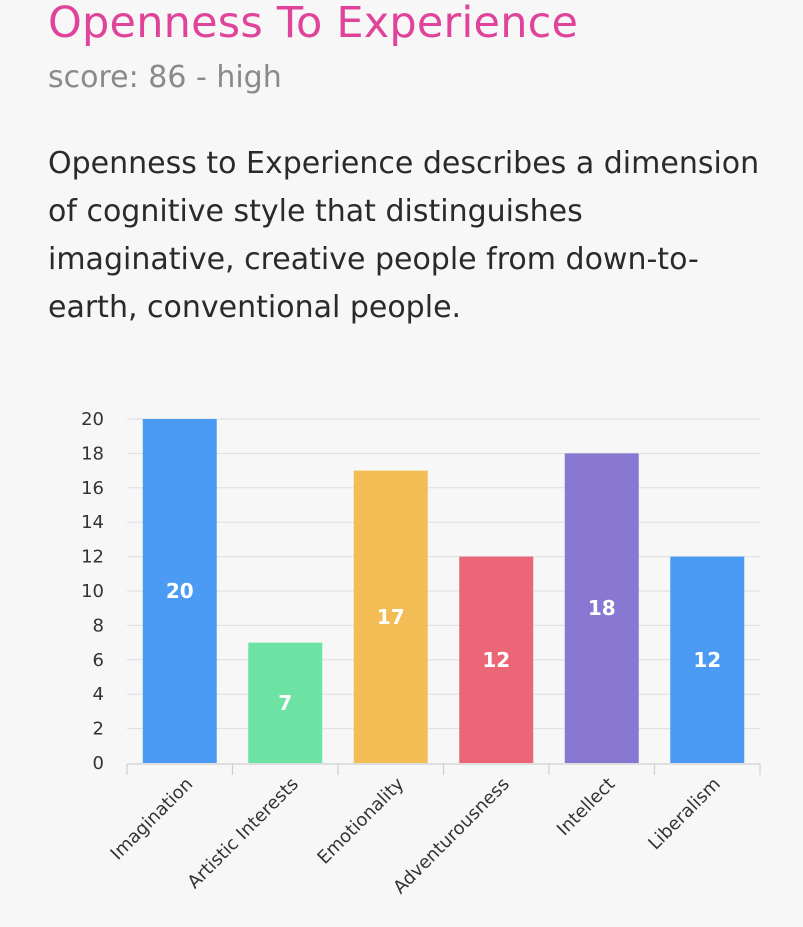 The width and height of the screenshot is (803, 927). I want to click on x-tick-label: Adventurousness, so click(451, 836).